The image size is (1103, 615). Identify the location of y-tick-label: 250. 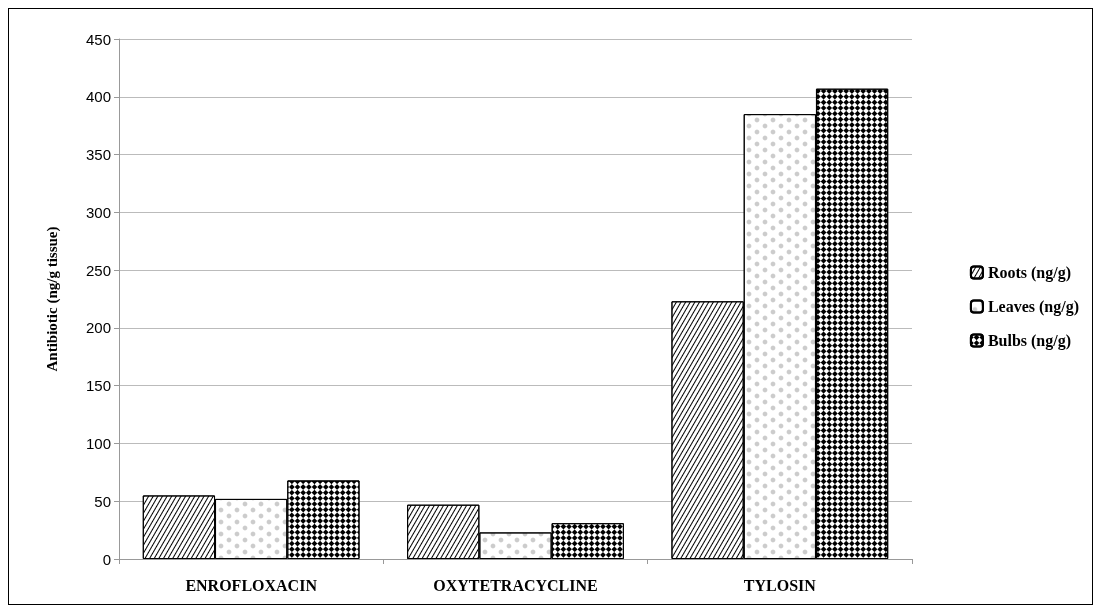
(98, 270).